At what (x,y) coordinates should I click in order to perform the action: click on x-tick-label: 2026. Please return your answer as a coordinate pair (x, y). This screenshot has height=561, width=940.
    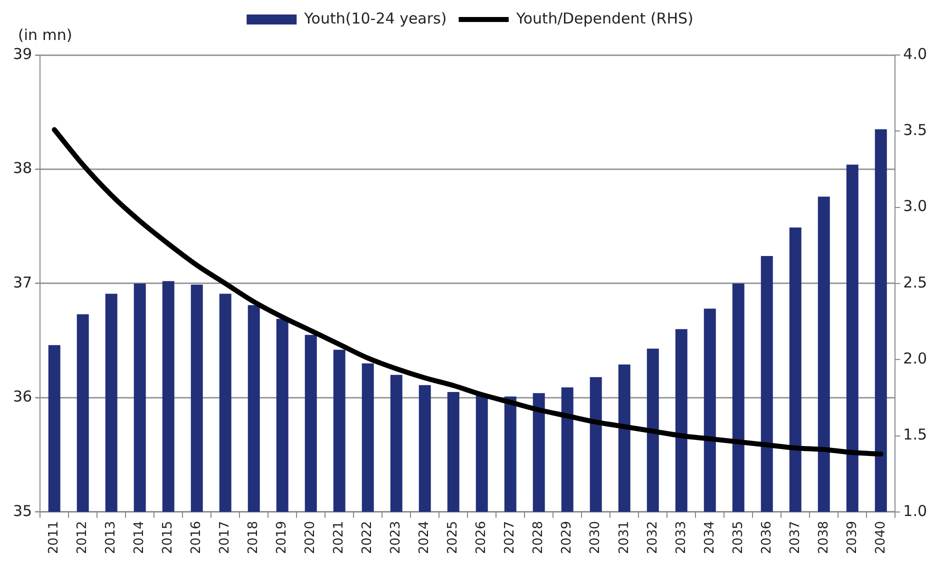
    Looking at the image, I should click on (482, 537).